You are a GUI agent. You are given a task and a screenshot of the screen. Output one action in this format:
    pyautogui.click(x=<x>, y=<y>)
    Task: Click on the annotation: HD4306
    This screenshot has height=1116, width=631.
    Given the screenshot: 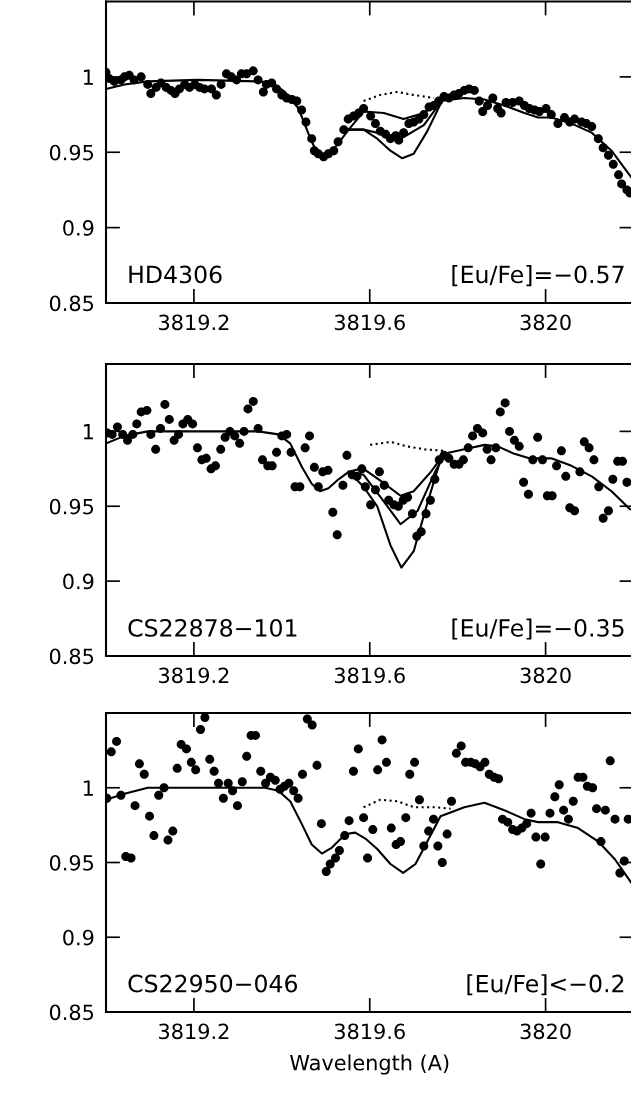 What is the action you would take?
    pyautogui.click(x=175, y=274)
    